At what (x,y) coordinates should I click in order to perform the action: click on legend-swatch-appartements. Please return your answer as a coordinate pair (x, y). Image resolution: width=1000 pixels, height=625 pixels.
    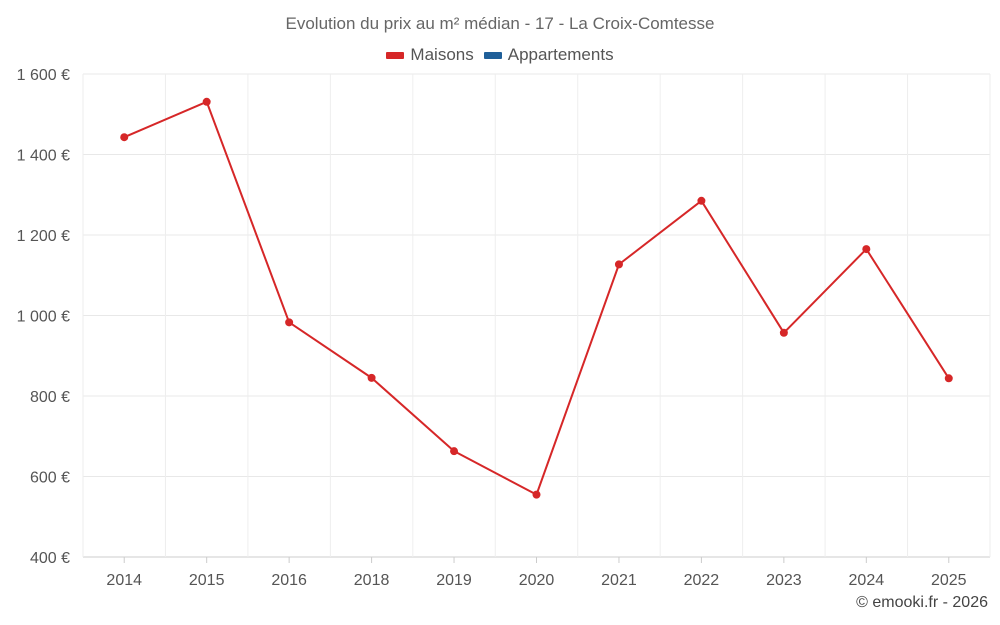
    Looking at the image, I should click on (492, 55).